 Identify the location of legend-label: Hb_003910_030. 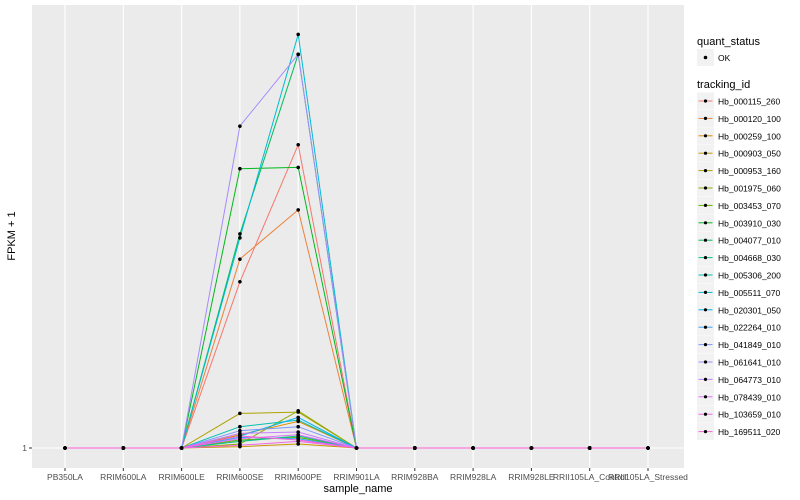
(749, 223).